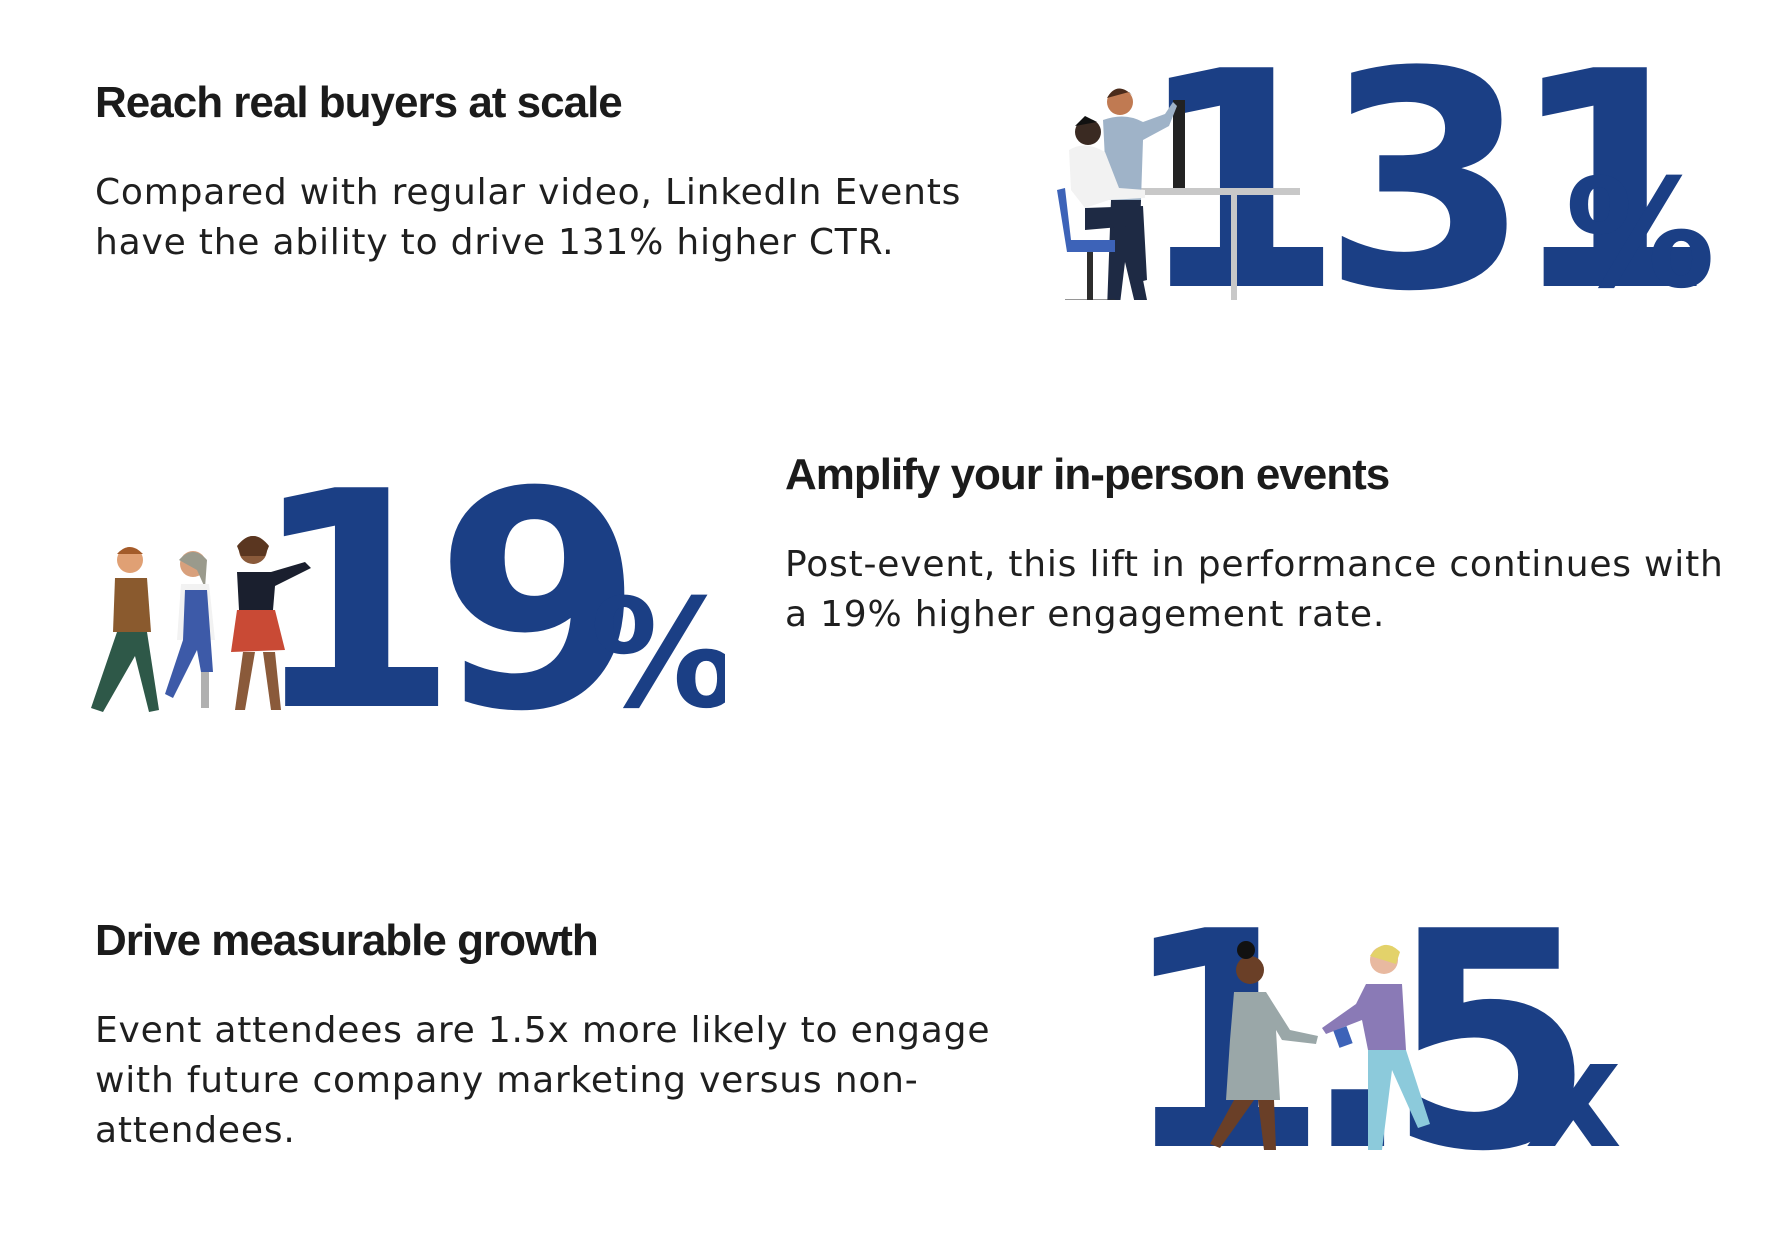 The height and width of the screenshot is (1236, 1788). What do you see at coordinates (1390, 170) in the screenshot?
I see `stat-131-graphic: 131 %` at bounding box center [1390, 170].